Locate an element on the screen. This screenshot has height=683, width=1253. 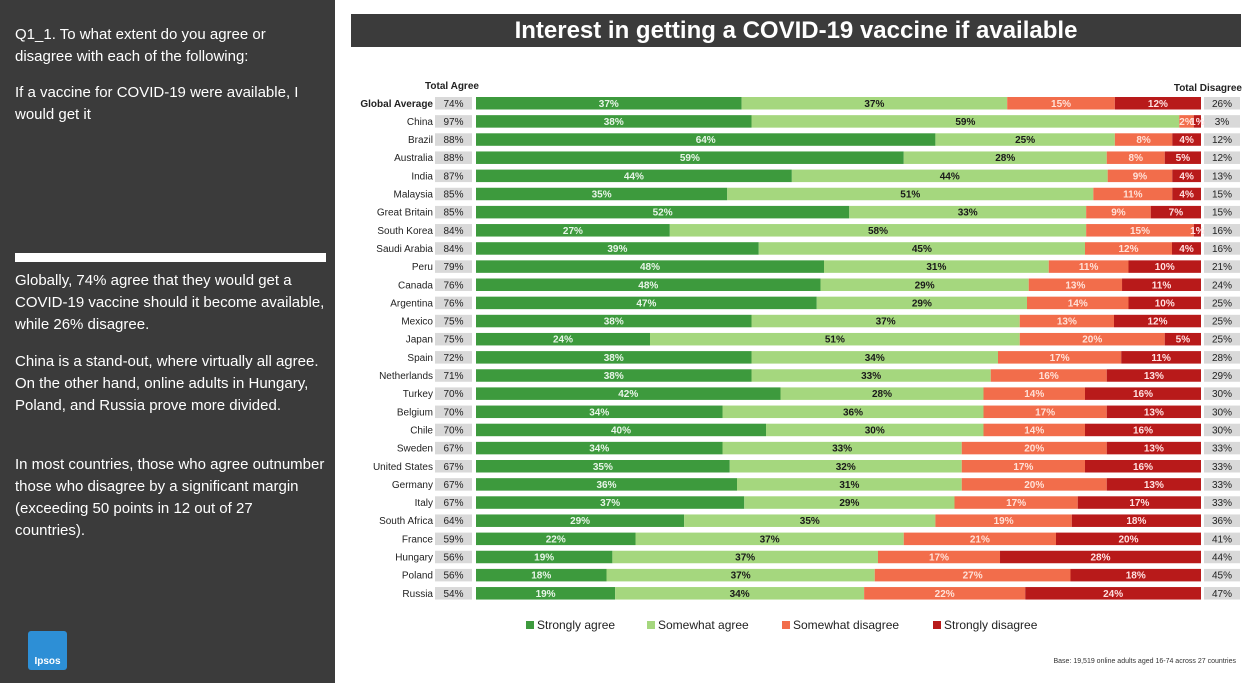
bar-value-label: 1% is located at coordinates (1197, 231).